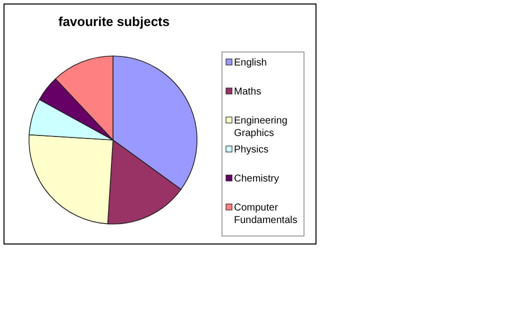 The width and height of the screenshot is (512, 320). Describe the element at coordinates (266, 214) in the screenshot. I see `legend-label: Computer Fundamentals` at that location.